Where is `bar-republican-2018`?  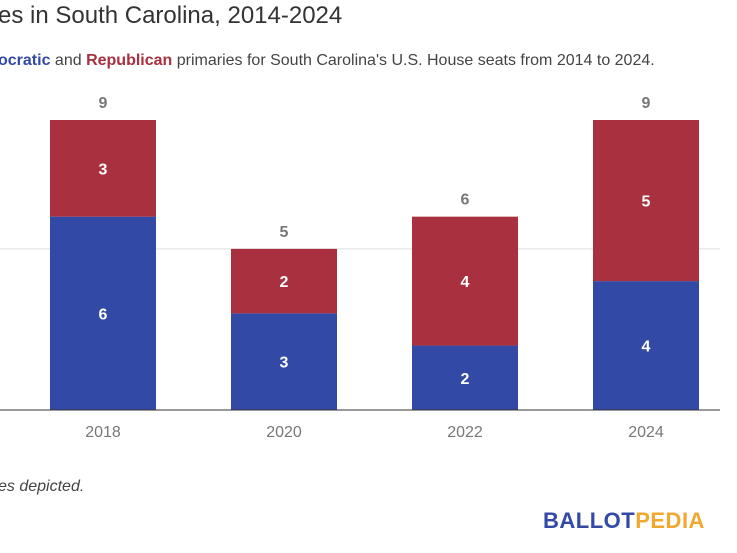 bar-republican-2018 is located at coordinates (103, 168).